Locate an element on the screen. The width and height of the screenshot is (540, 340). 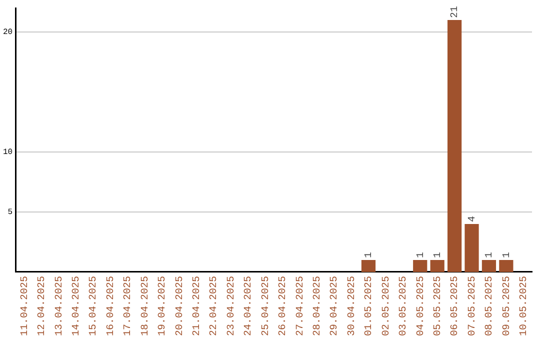
x-tick-label: 07.05.2025 is located at coordinates (472, 306).